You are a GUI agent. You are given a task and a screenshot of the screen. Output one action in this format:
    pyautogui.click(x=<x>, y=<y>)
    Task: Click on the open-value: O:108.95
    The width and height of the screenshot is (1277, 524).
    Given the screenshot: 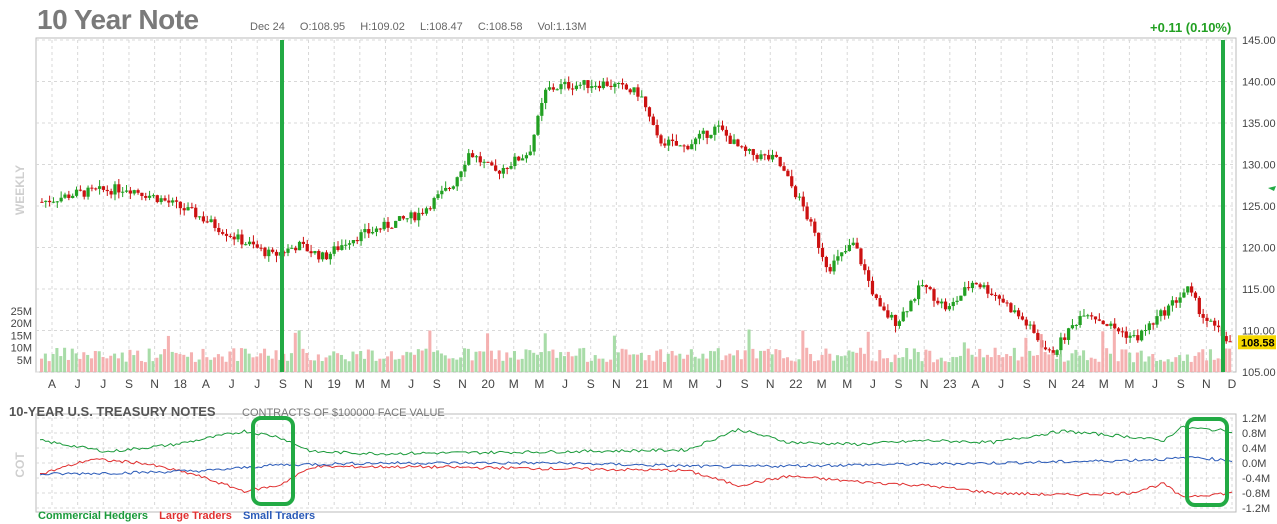 What is the action you would take?
    pyautogui.click(x=322, y=27)
    